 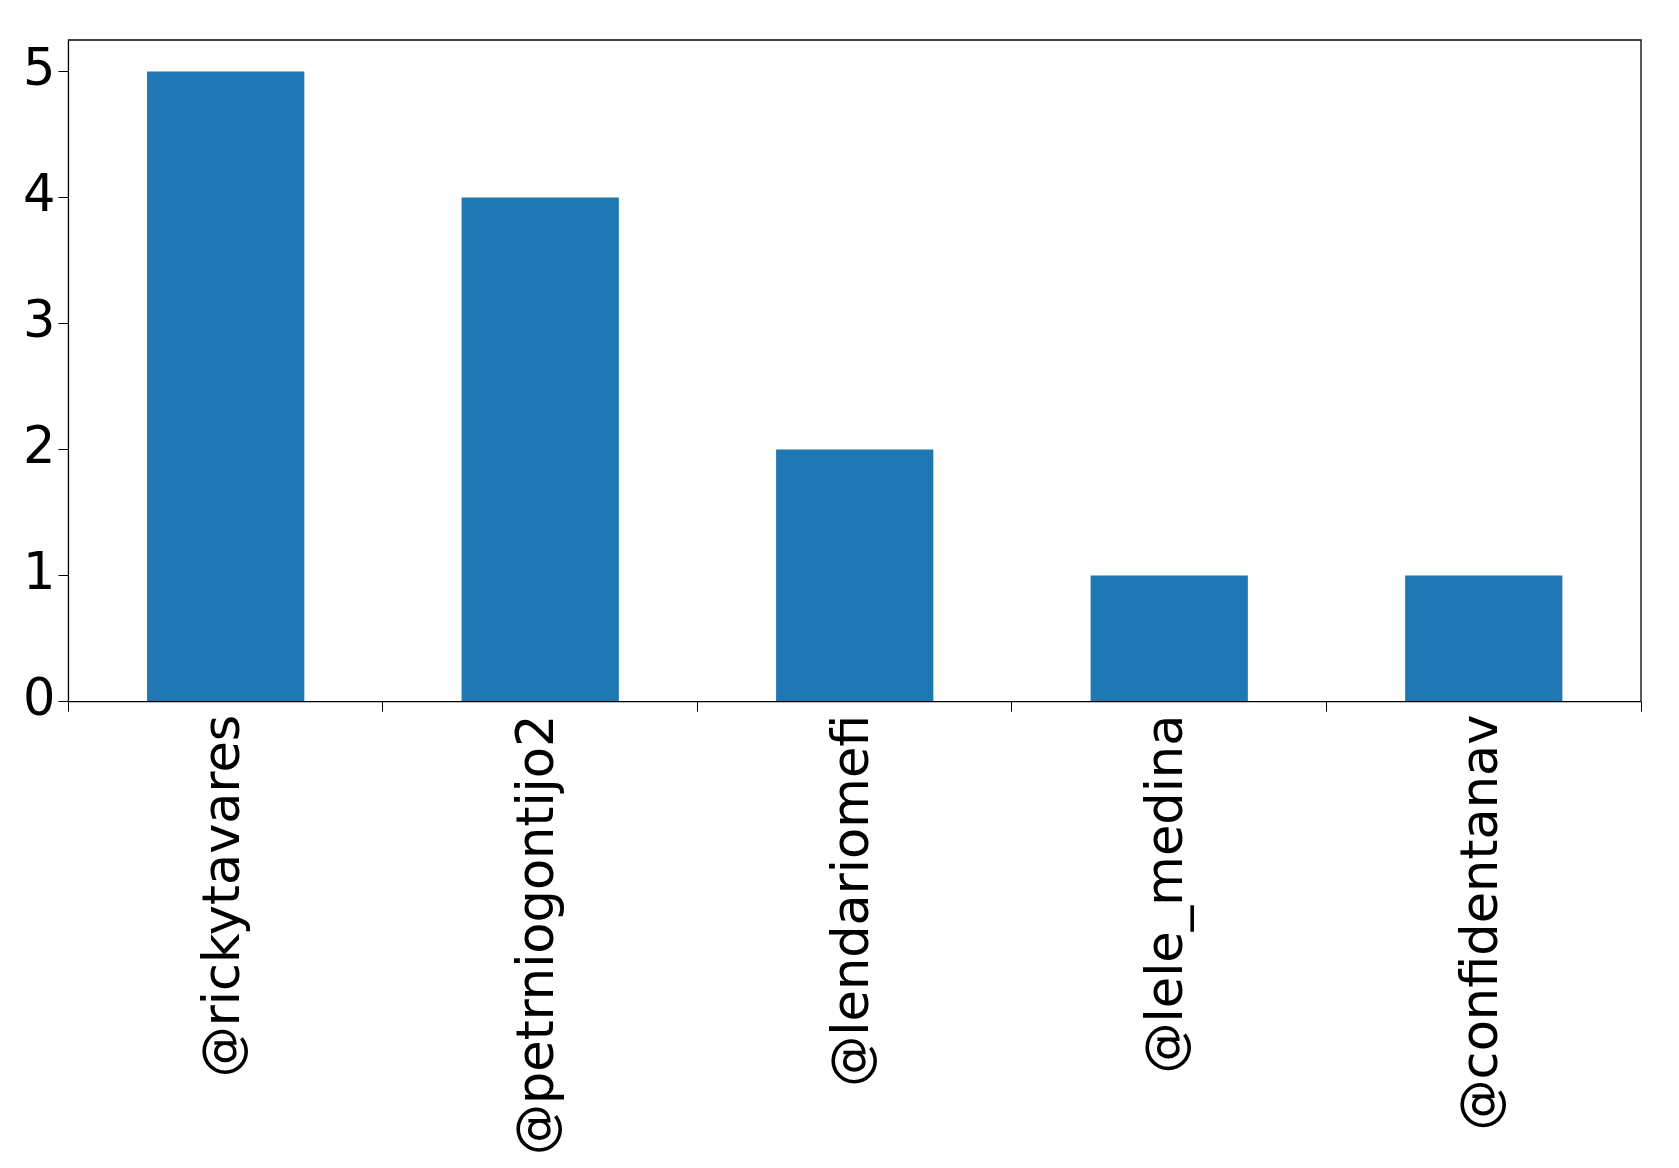 I want to click on x-tick-label: @rickytavares, so click(x=221, y=896).